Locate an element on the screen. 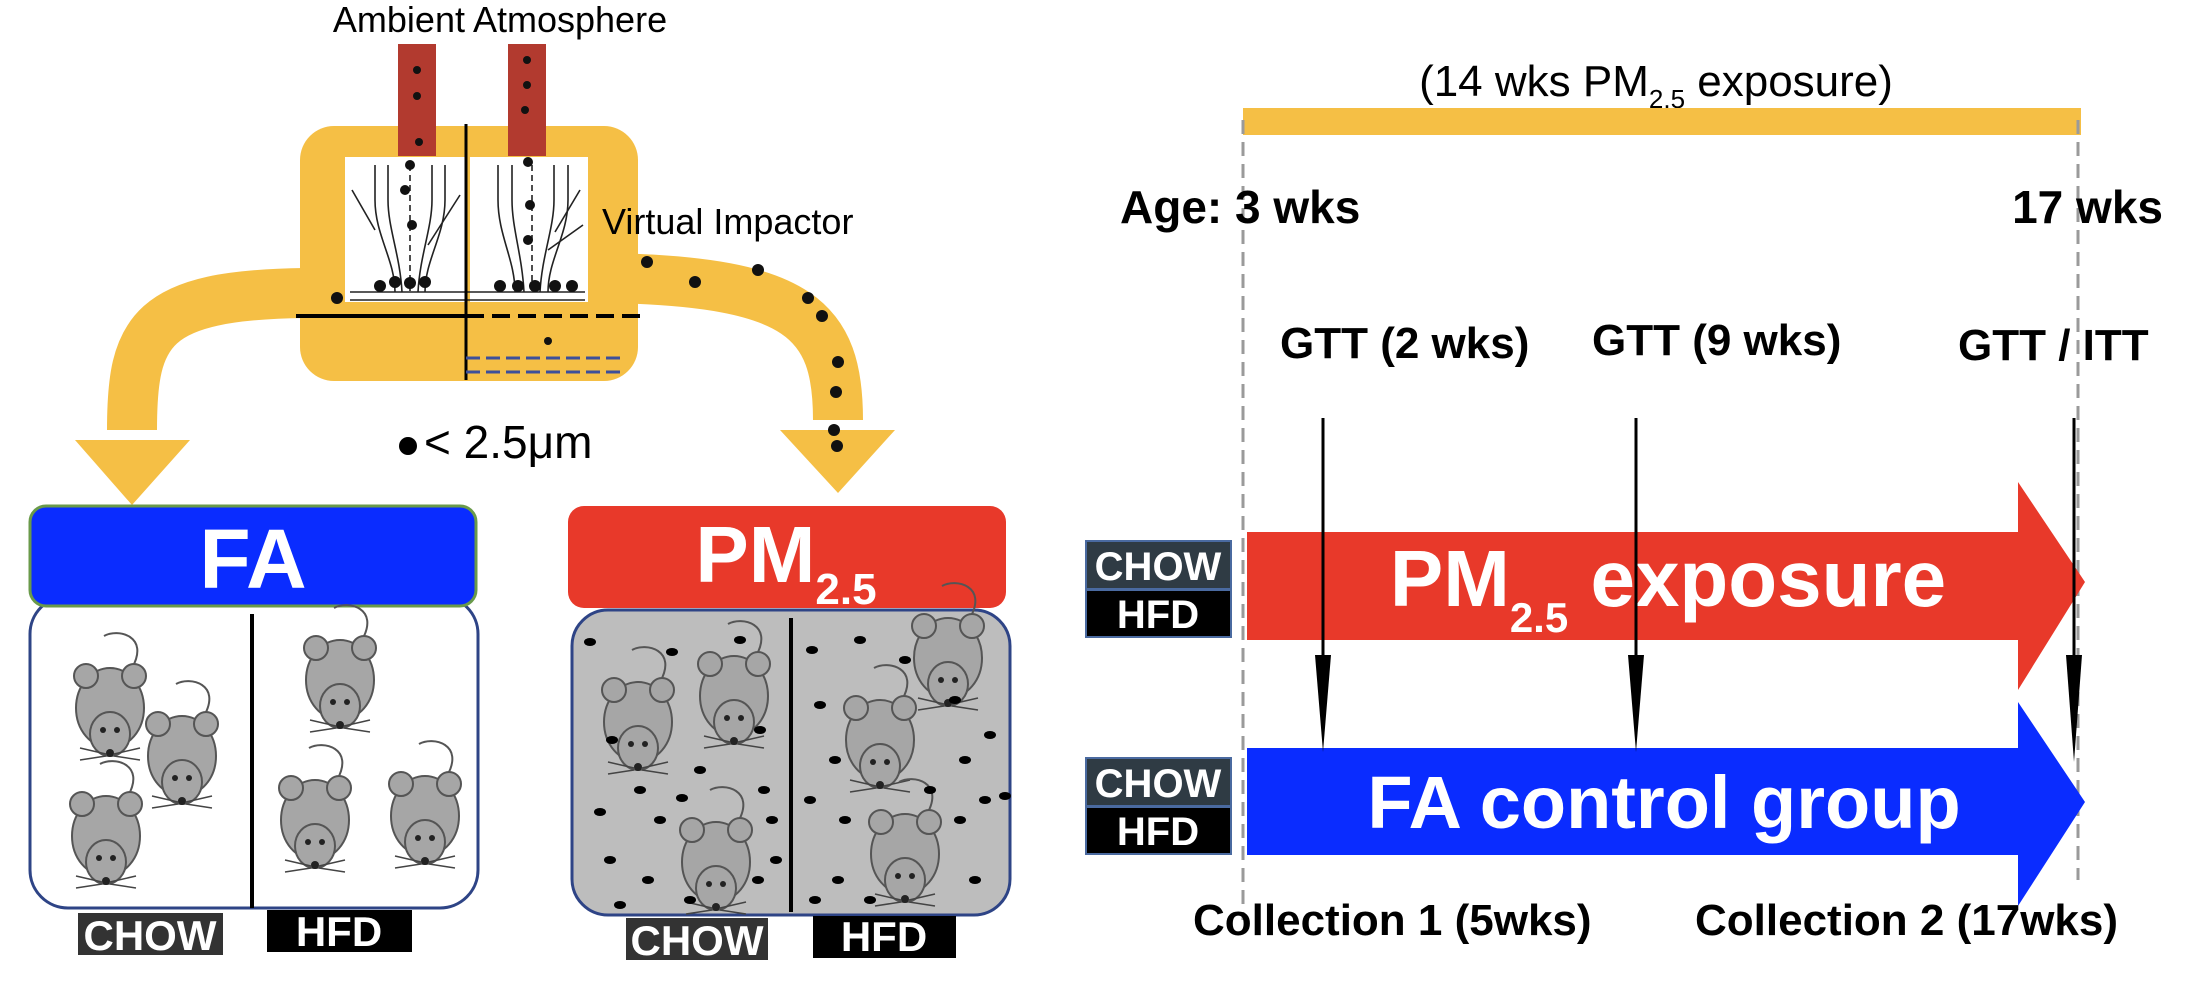  pm-title-bar is located at coordinates (787, 557).